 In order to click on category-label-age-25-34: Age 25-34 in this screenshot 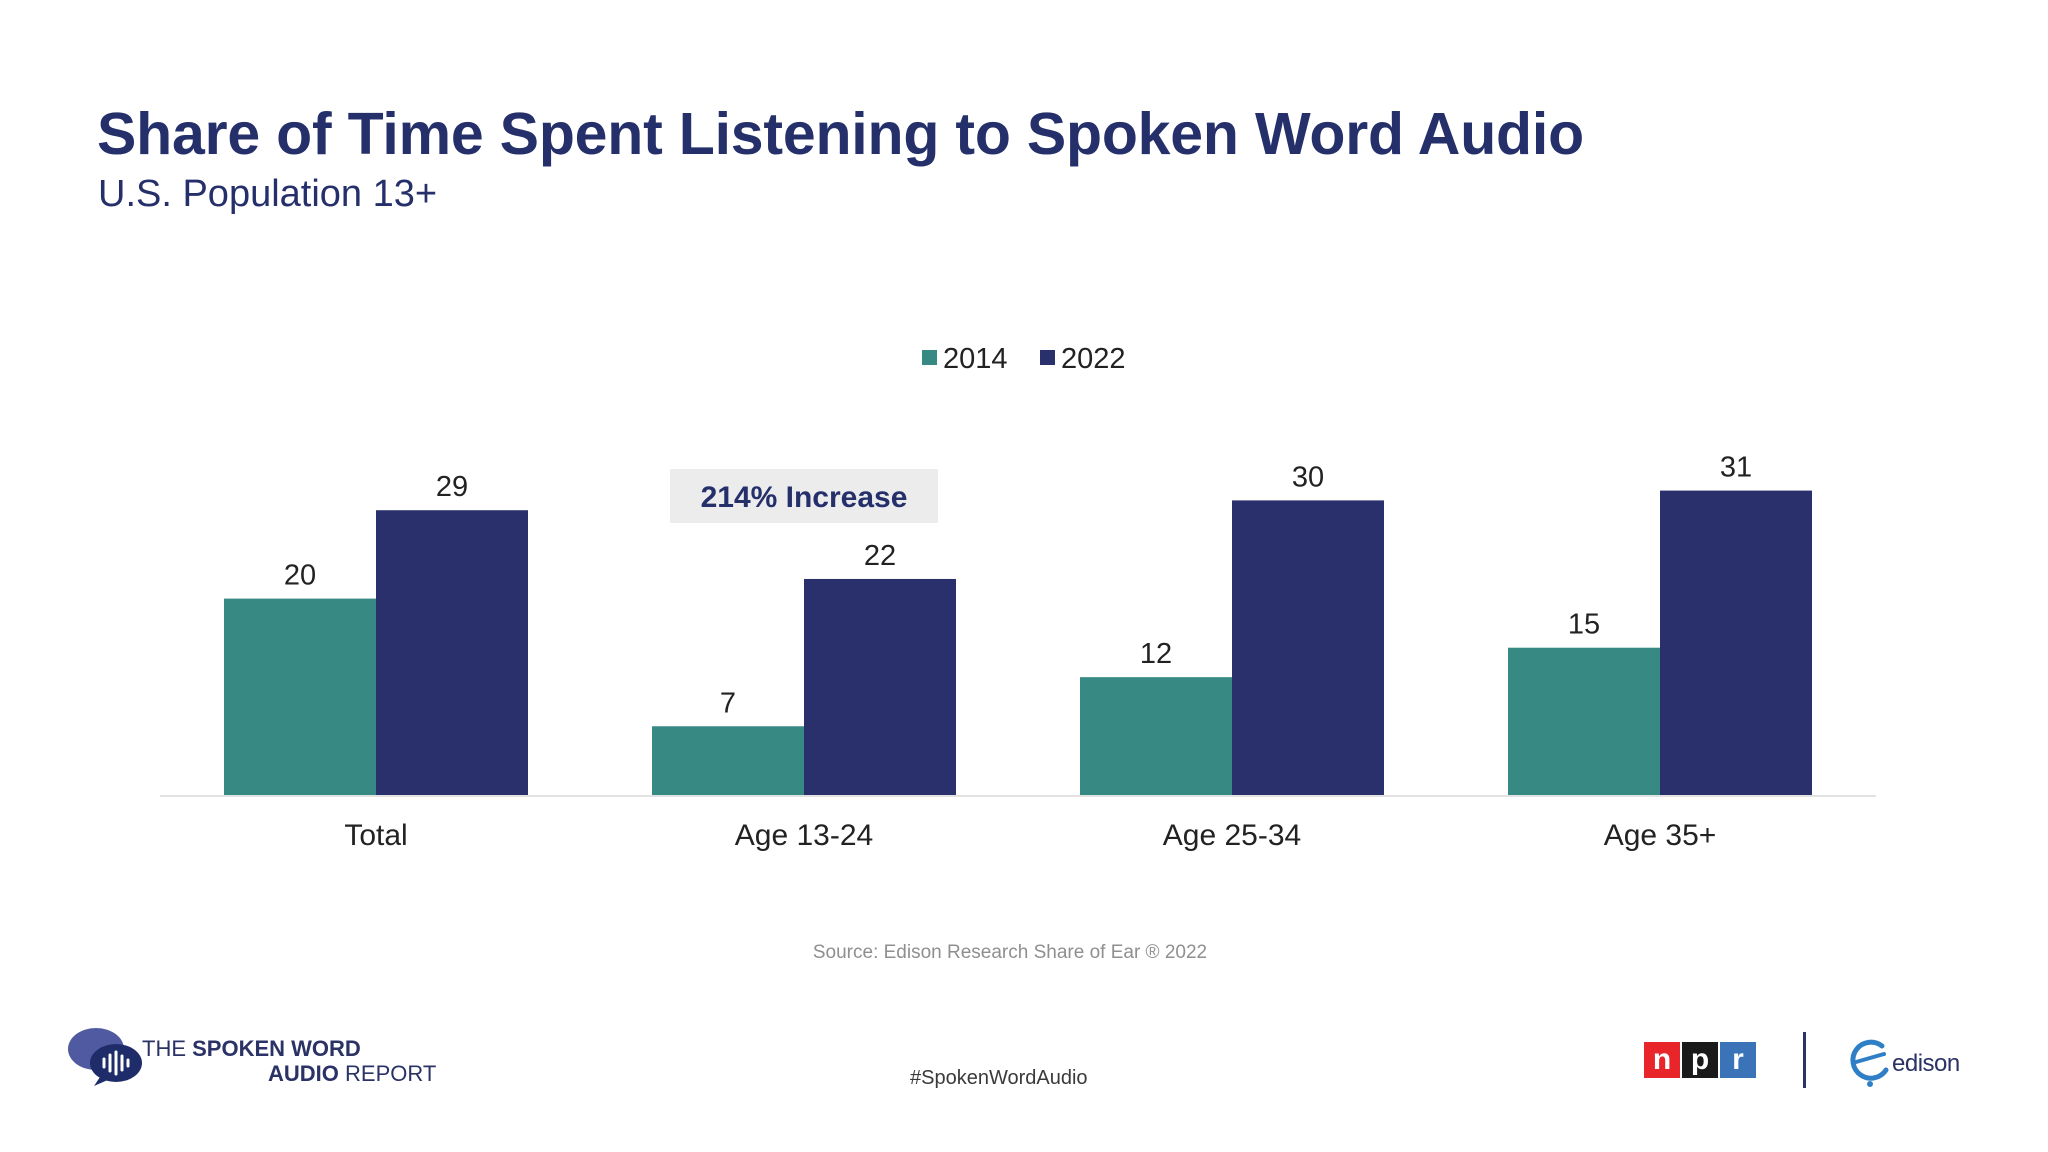, I will do `click(1232, 835)`.